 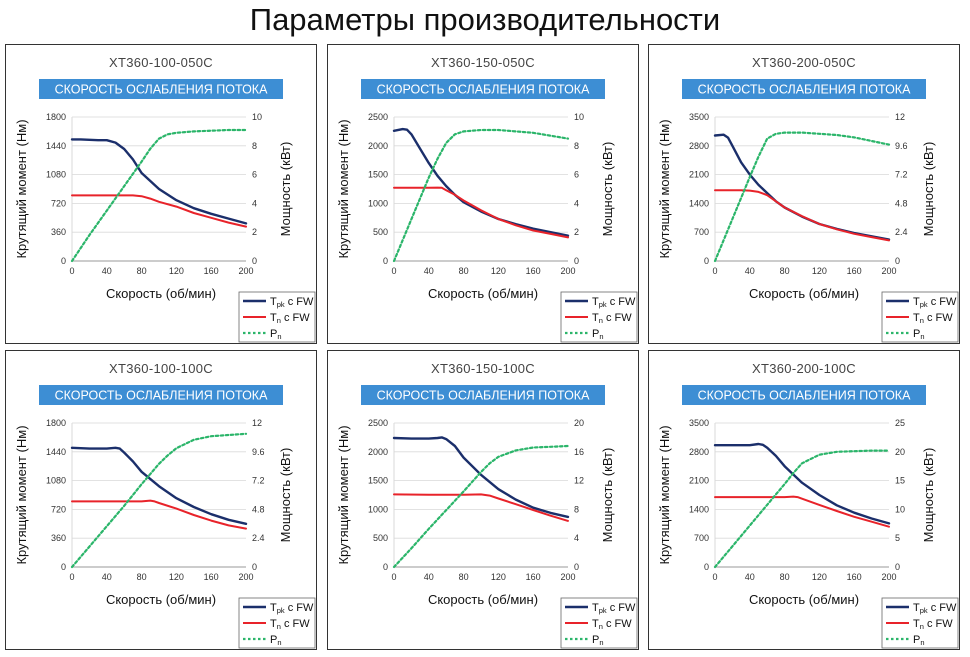 I want to click on y-tick-label: 720, so click(x=58, y=509).